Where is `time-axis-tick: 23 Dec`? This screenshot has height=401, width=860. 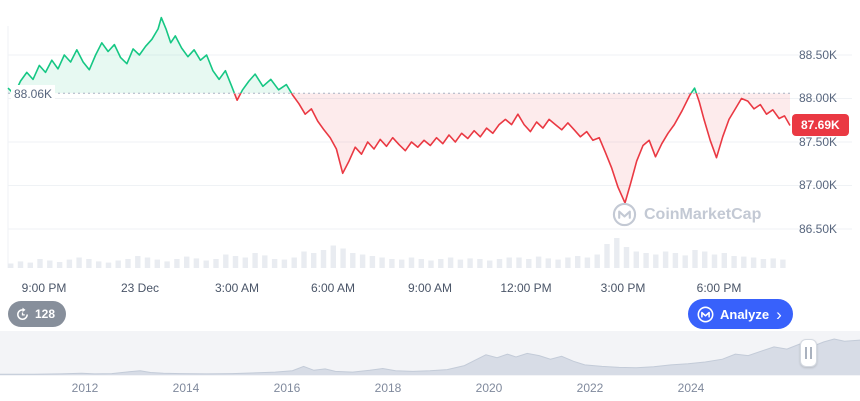
time-axis-tick: 23 Dec is located at coordinates (140, 288).